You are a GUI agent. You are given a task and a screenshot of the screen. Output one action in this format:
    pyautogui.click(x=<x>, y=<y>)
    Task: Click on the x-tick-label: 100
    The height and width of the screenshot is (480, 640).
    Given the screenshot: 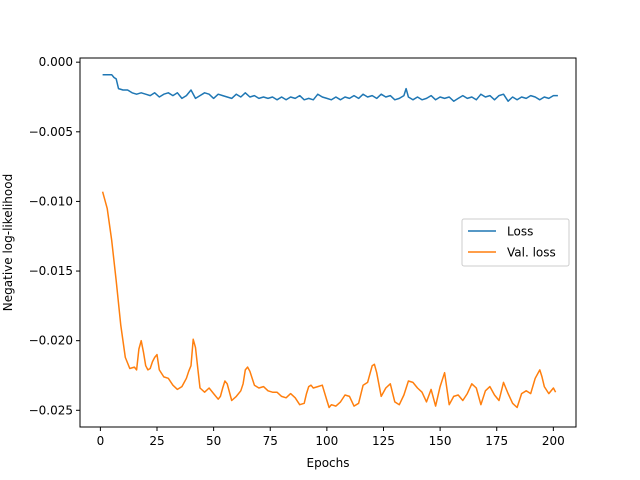 What is the action you would take?
    pyautogui.click(x=326, y=441)
    